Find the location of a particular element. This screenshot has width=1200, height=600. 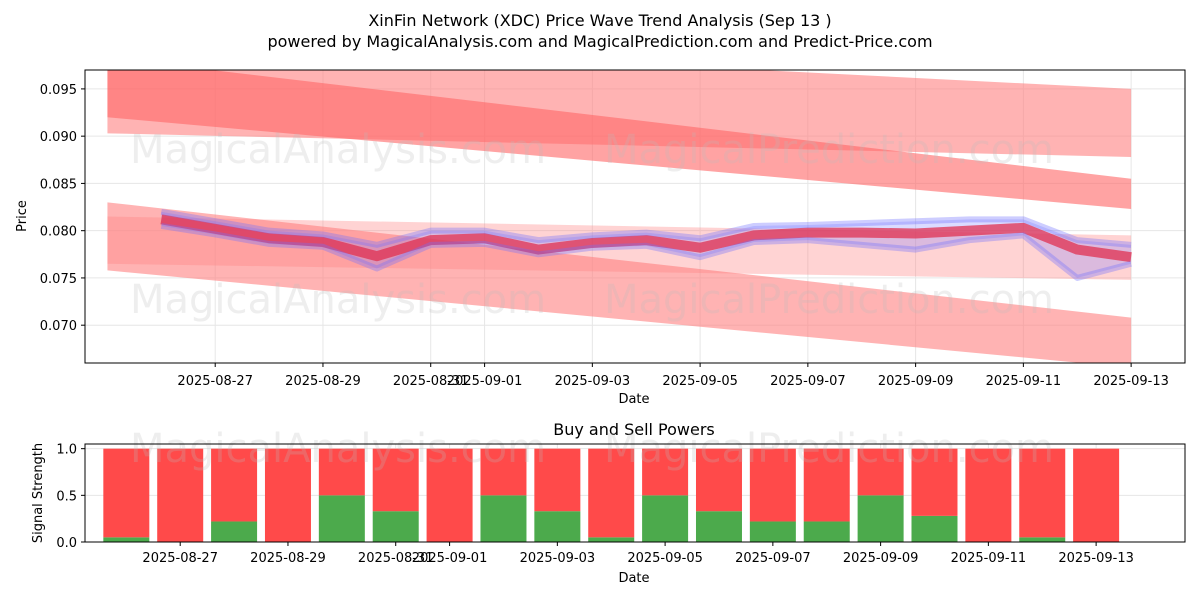

price-xtick-label-9: 2025-09-13 is located at coordinates (1131, 381).